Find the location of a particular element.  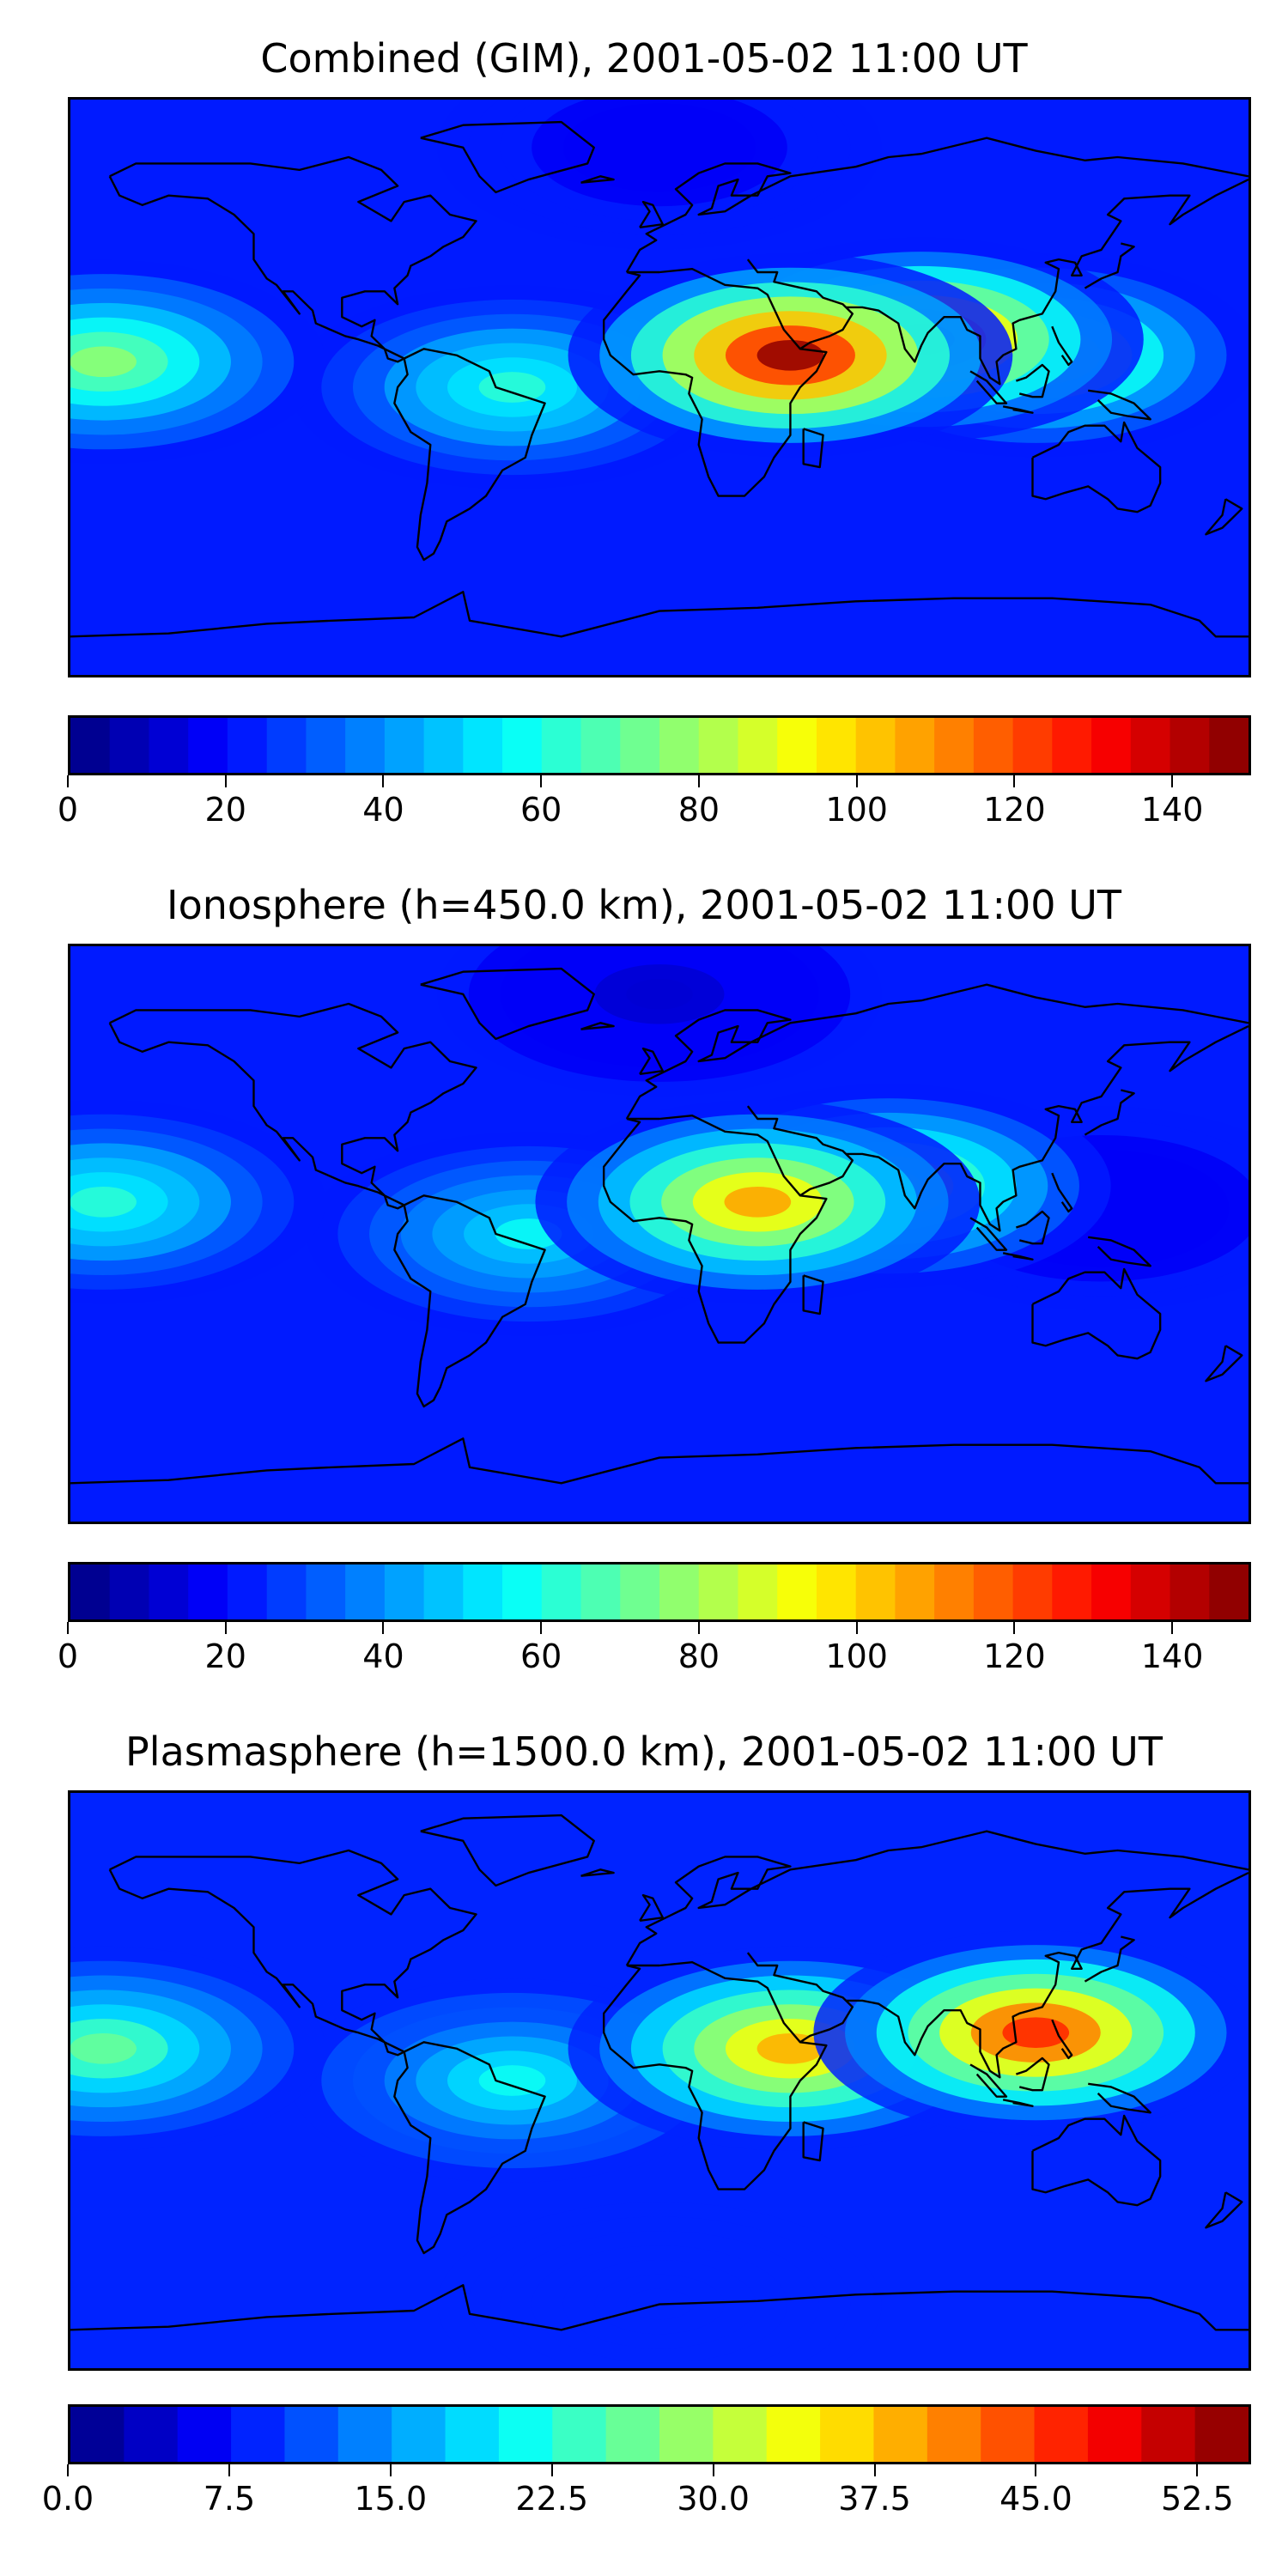

panel-2-colorbar-ticks: 0 20 40 60 80 100 120 140 is located at coordinates (654, 1649).